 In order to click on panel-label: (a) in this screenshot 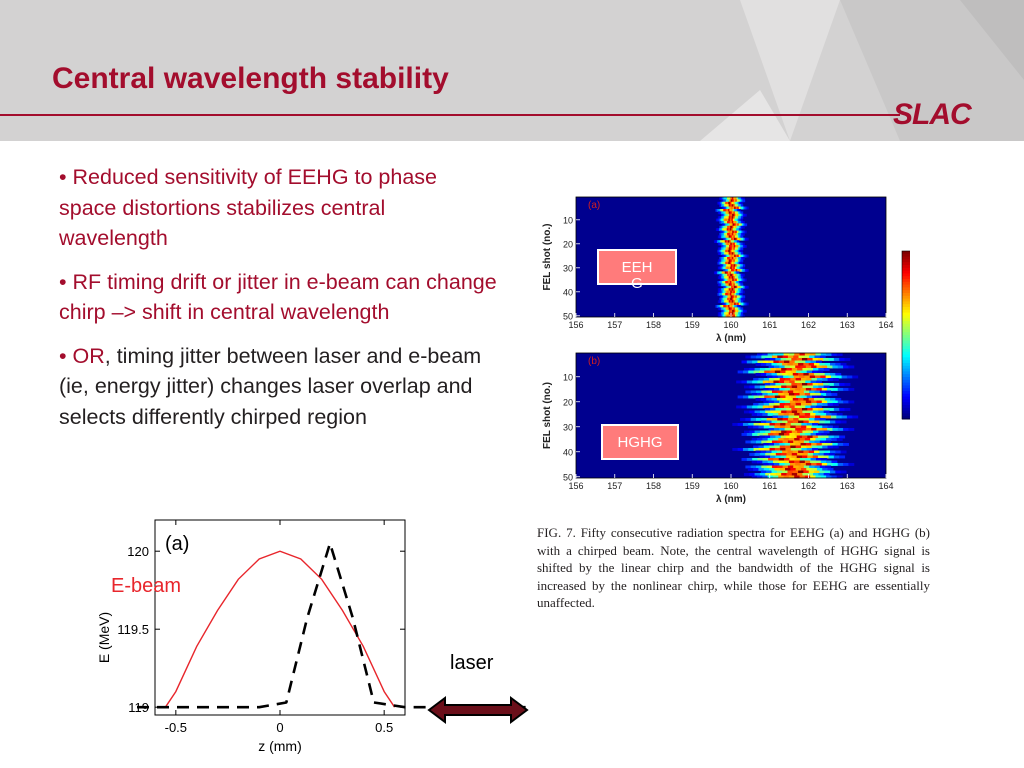, I will do `click(594, 205)`.